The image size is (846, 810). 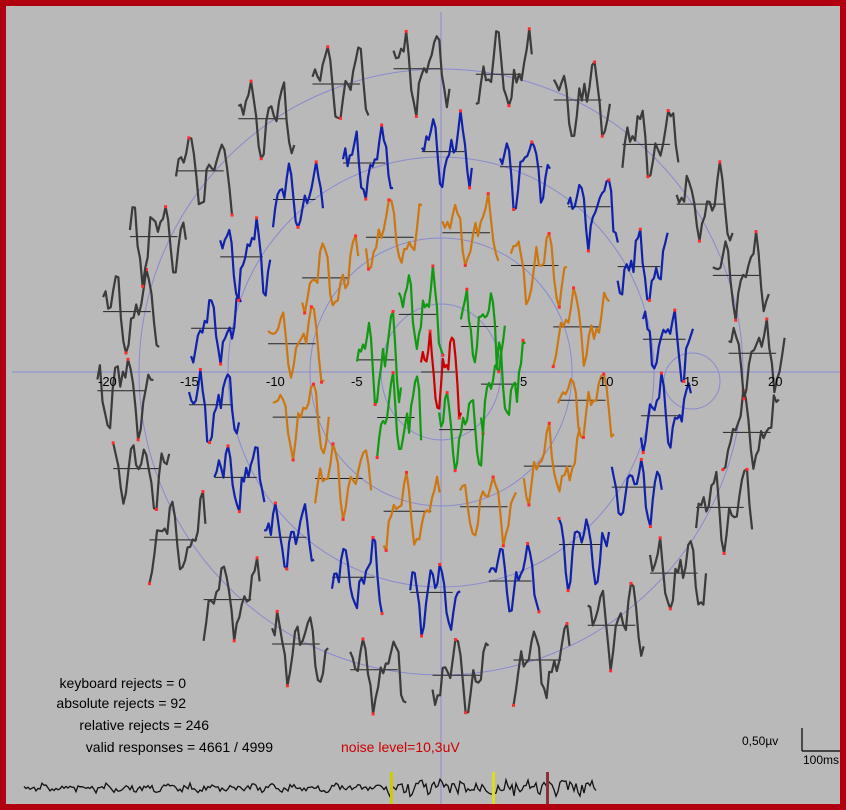 What do you see at coordinates (760, 741) in the screenshot?
I see `amplitude-scale-label: 0,50µv` at bounding box center [760, 741].